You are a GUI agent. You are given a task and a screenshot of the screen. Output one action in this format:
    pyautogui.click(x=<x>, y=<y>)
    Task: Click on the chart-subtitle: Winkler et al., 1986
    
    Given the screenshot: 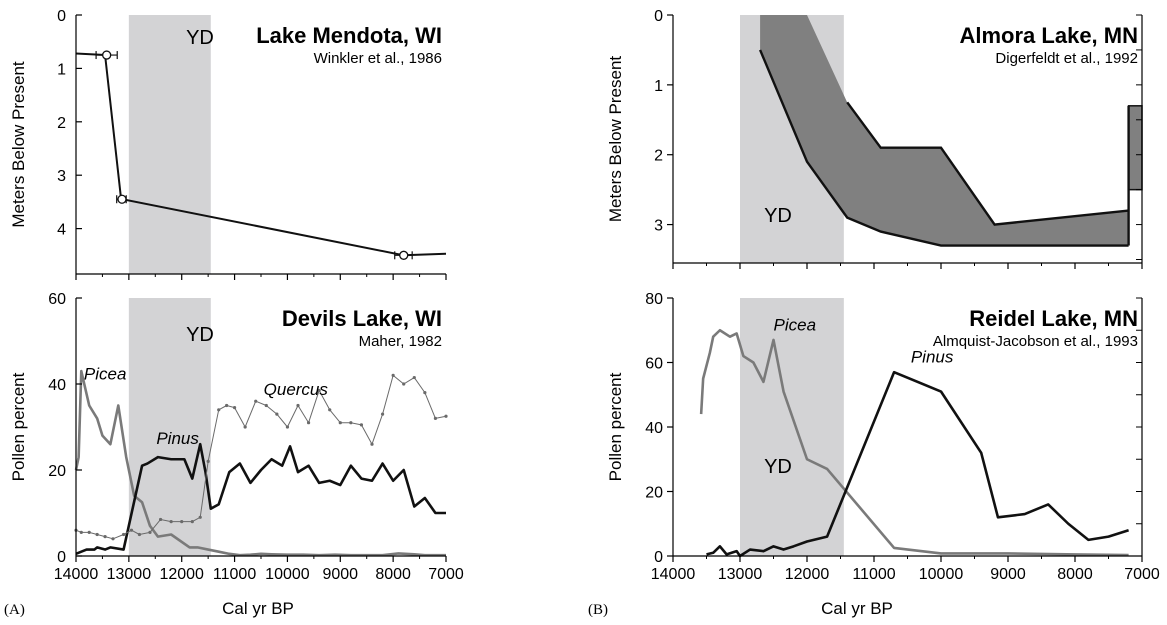 What is the action you would take?
    pyautogui.click(x=378, y=58)
    